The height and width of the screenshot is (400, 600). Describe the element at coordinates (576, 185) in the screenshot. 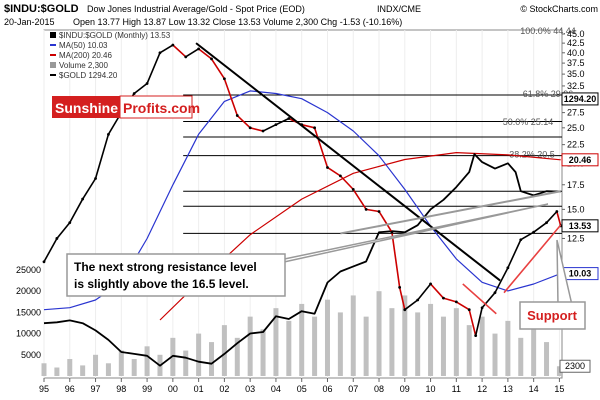

I see `y-tick-label: 17.5` at that location.